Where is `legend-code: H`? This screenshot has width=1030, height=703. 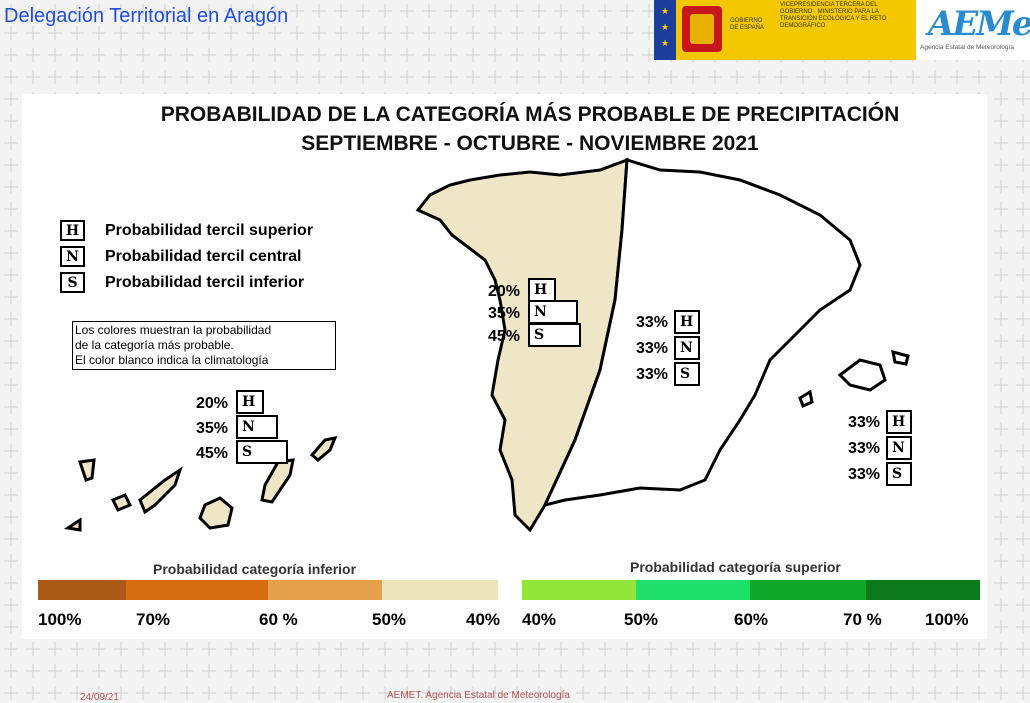
legend-code: H is located at coordinates (72, 230).